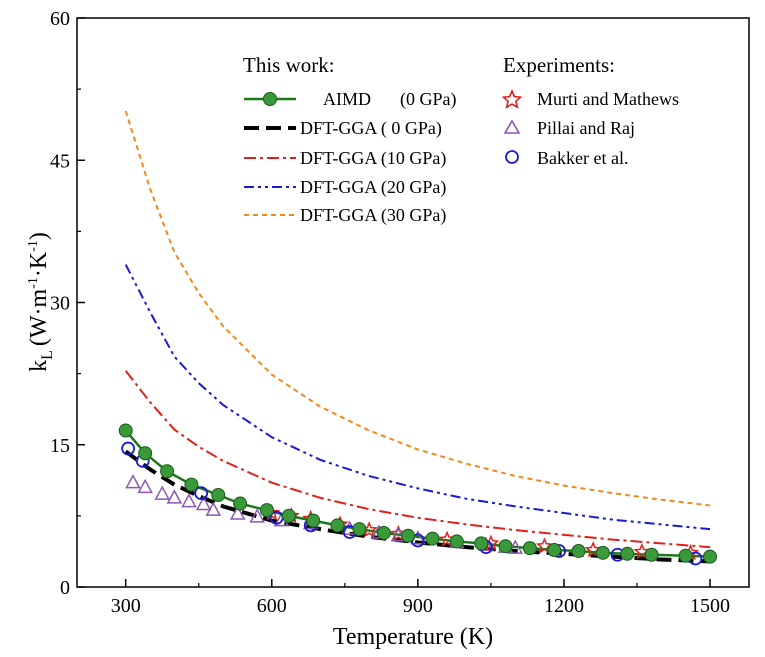 This screenshot has height=657, width=765. I want to click on series-line-dft-gga-0-gpa, so click(417, 506).